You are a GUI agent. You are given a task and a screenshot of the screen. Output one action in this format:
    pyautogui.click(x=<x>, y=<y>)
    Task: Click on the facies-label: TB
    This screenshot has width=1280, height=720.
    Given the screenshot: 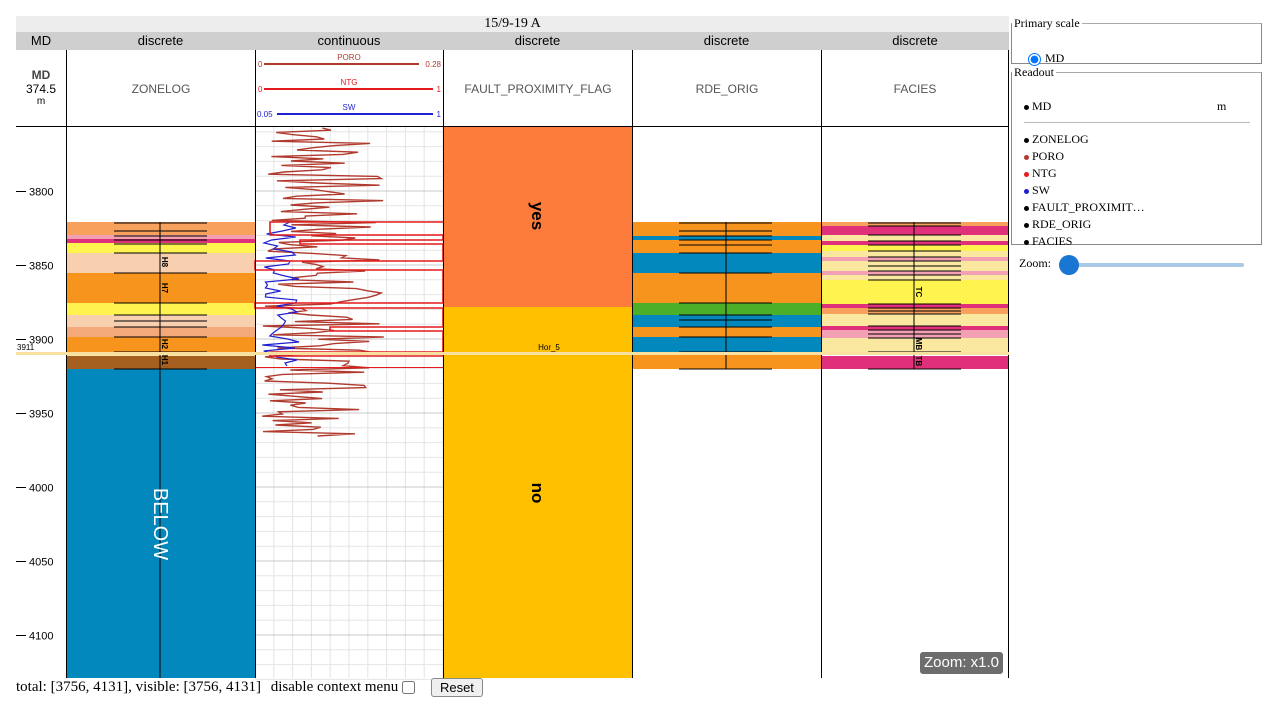 What is the action you would take?
    pyautogui.click(x=918, y=361)
    